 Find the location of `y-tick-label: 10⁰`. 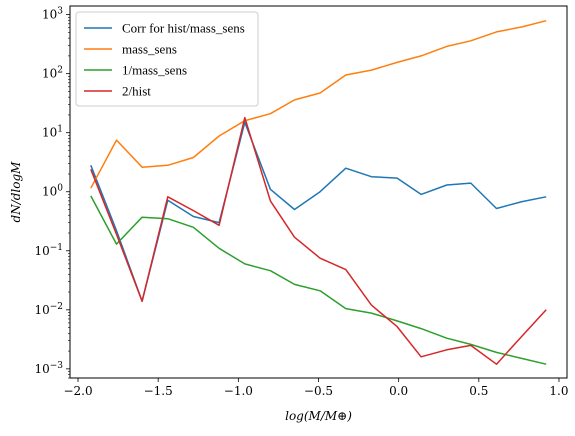

y-tick-label: 10⁰ is located at coordinates (52, 191).